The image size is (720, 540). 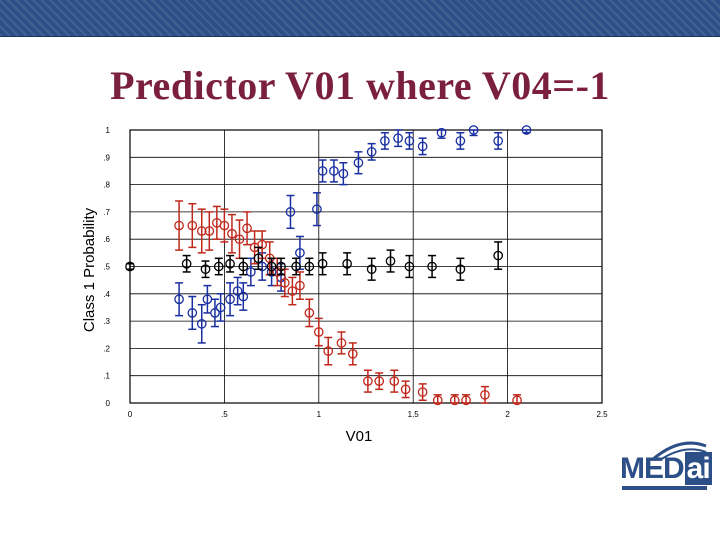 I want to click on y-tick-label: .5, so click(x=106, y=267).